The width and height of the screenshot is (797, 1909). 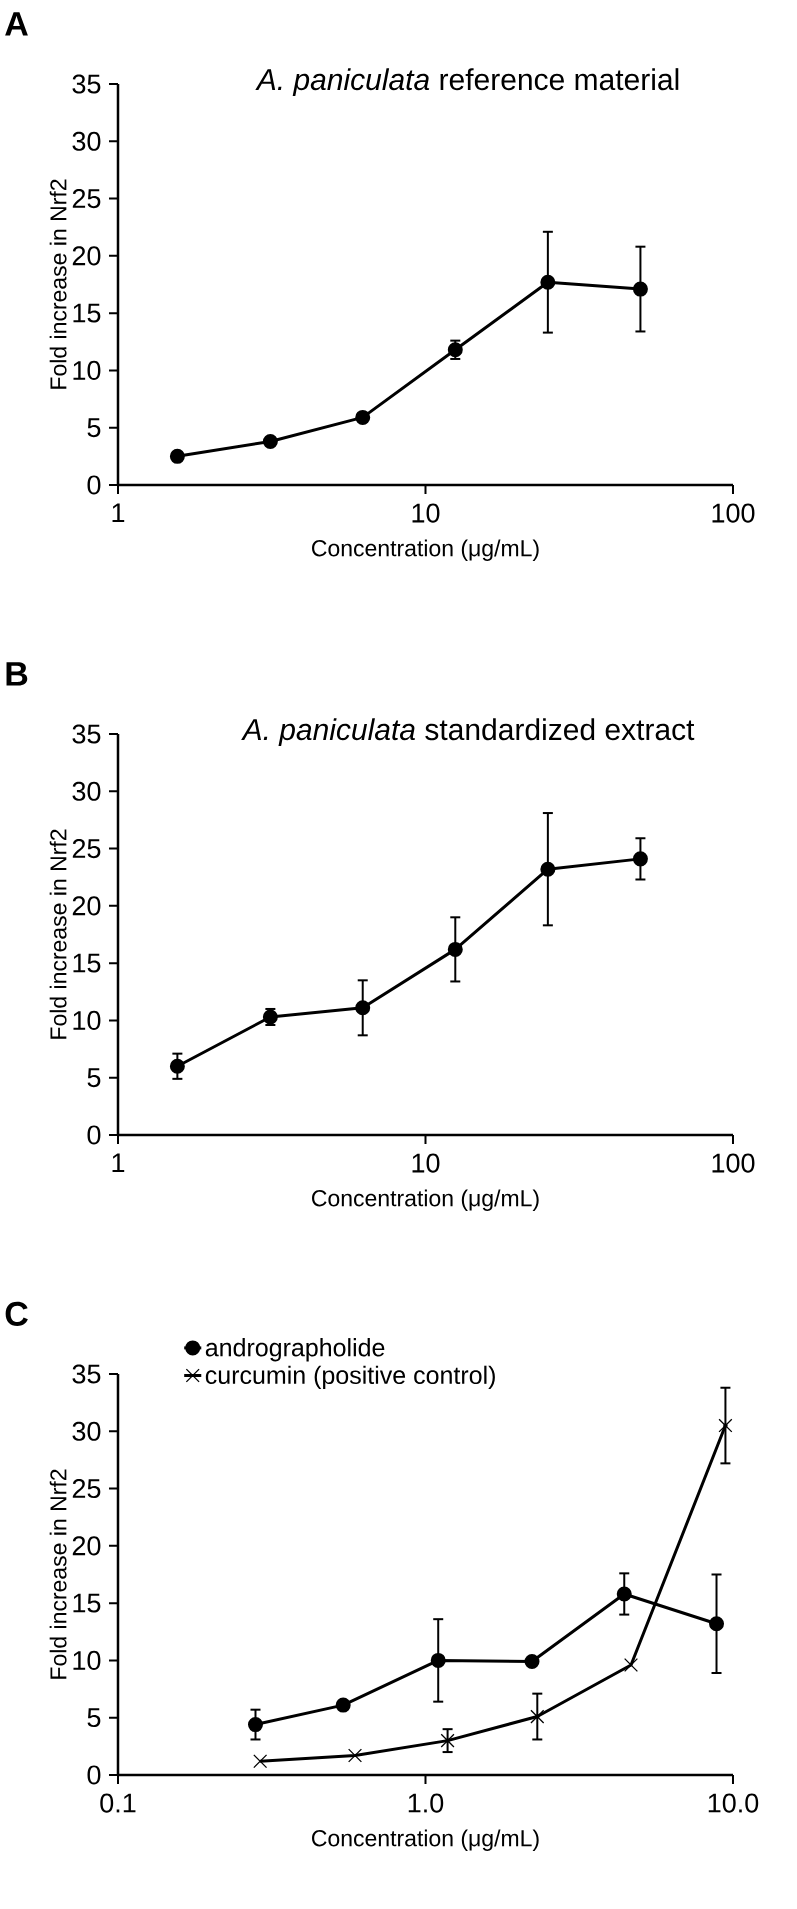 I want to click on legend-label: andrographolide, so click(x=295, y=1350).